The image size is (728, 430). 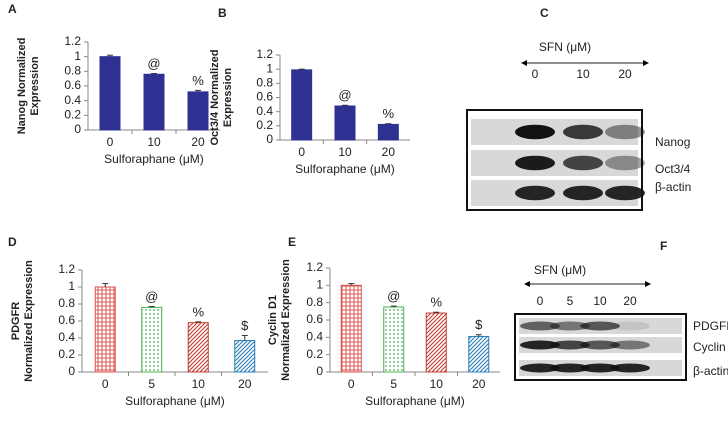 What do you see at coordinates (35, 86) in the screenshot?
I see `y-axis-label: Expression` at bounding box center [35, 86].